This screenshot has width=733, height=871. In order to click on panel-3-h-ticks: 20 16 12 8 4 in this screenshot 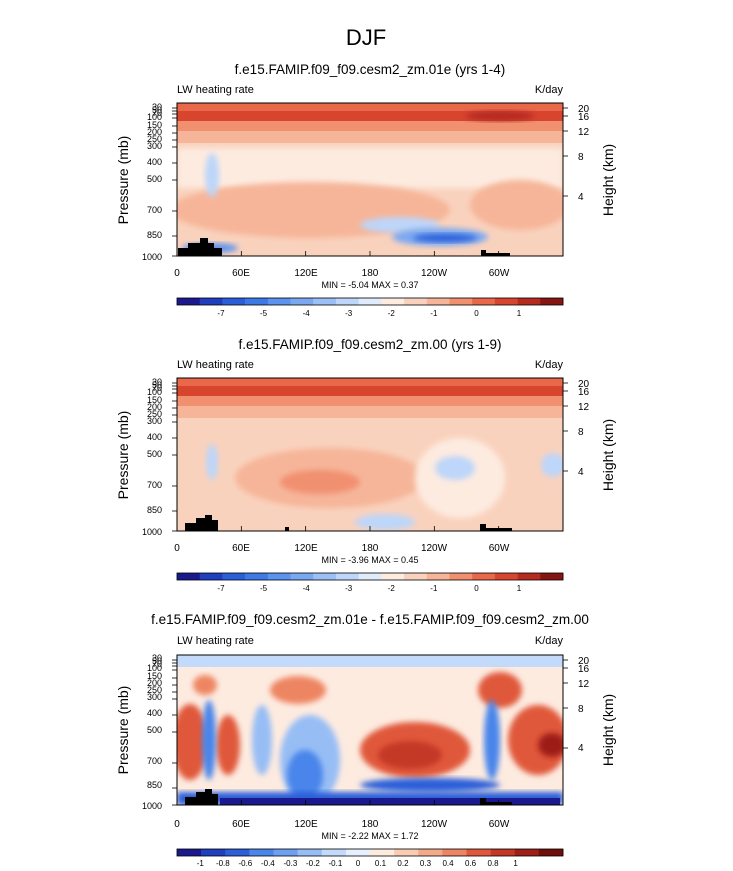, I will do `click(584, 705)`.